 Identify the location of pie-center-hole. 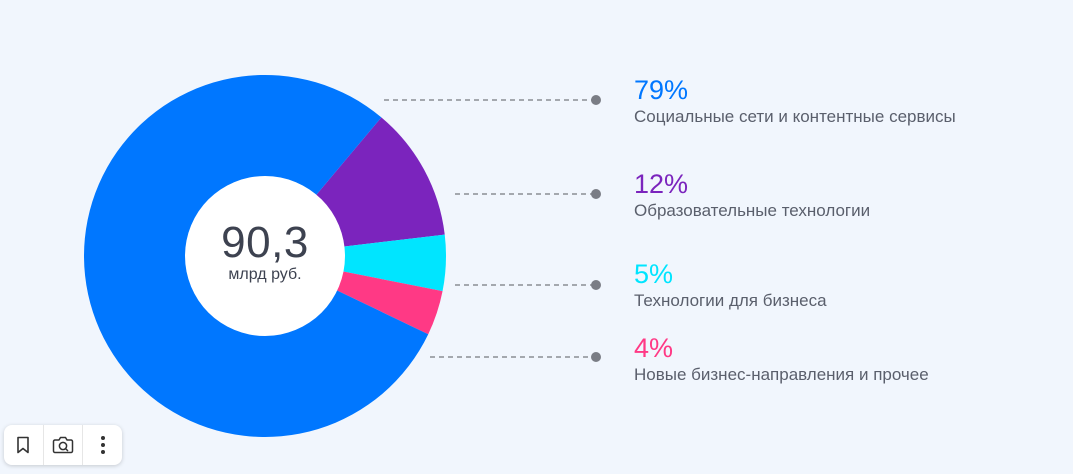
(265, 256).